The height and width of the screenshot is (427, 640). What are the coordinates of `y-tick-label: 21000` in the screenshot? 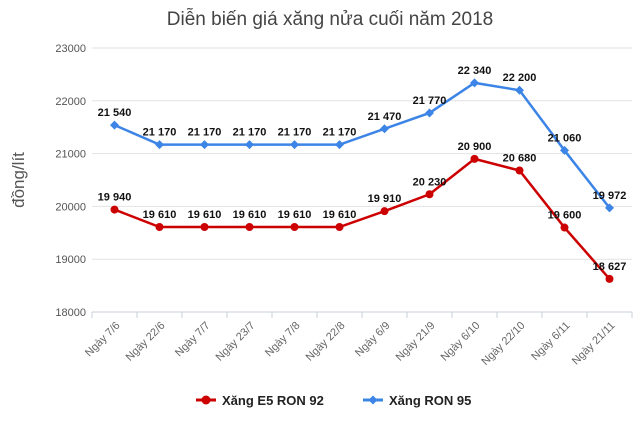 It's located at (70, 155).